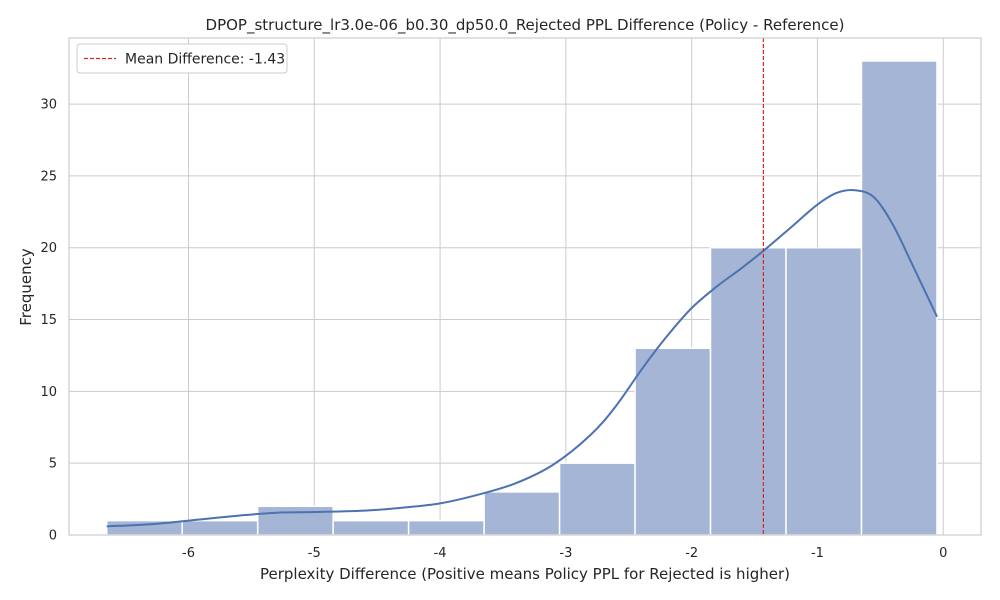 The height and width of the screenshot is (600, 1000). What do you see at coordinates (26, 287) in the screenshot?
I see `y-axis-label: Frequency` at bounding box center [26, 287].